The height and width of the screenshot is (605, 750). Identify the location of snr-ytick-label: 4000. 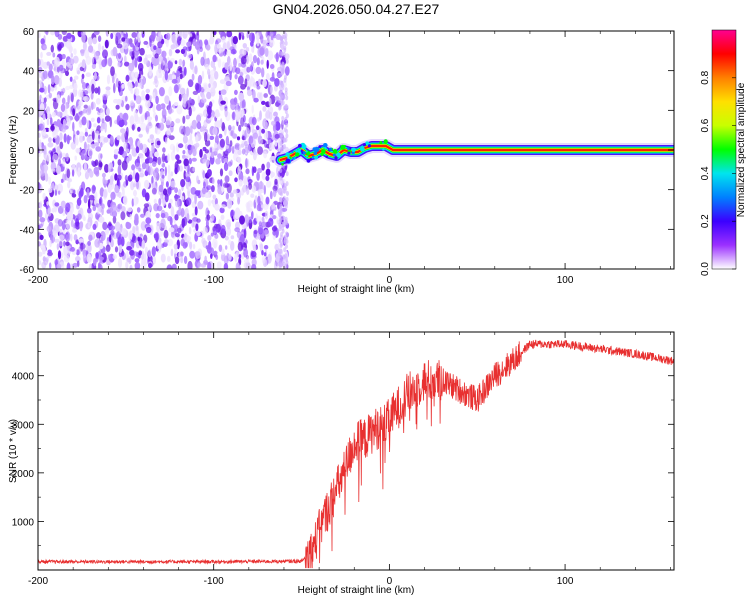
(23, 377).